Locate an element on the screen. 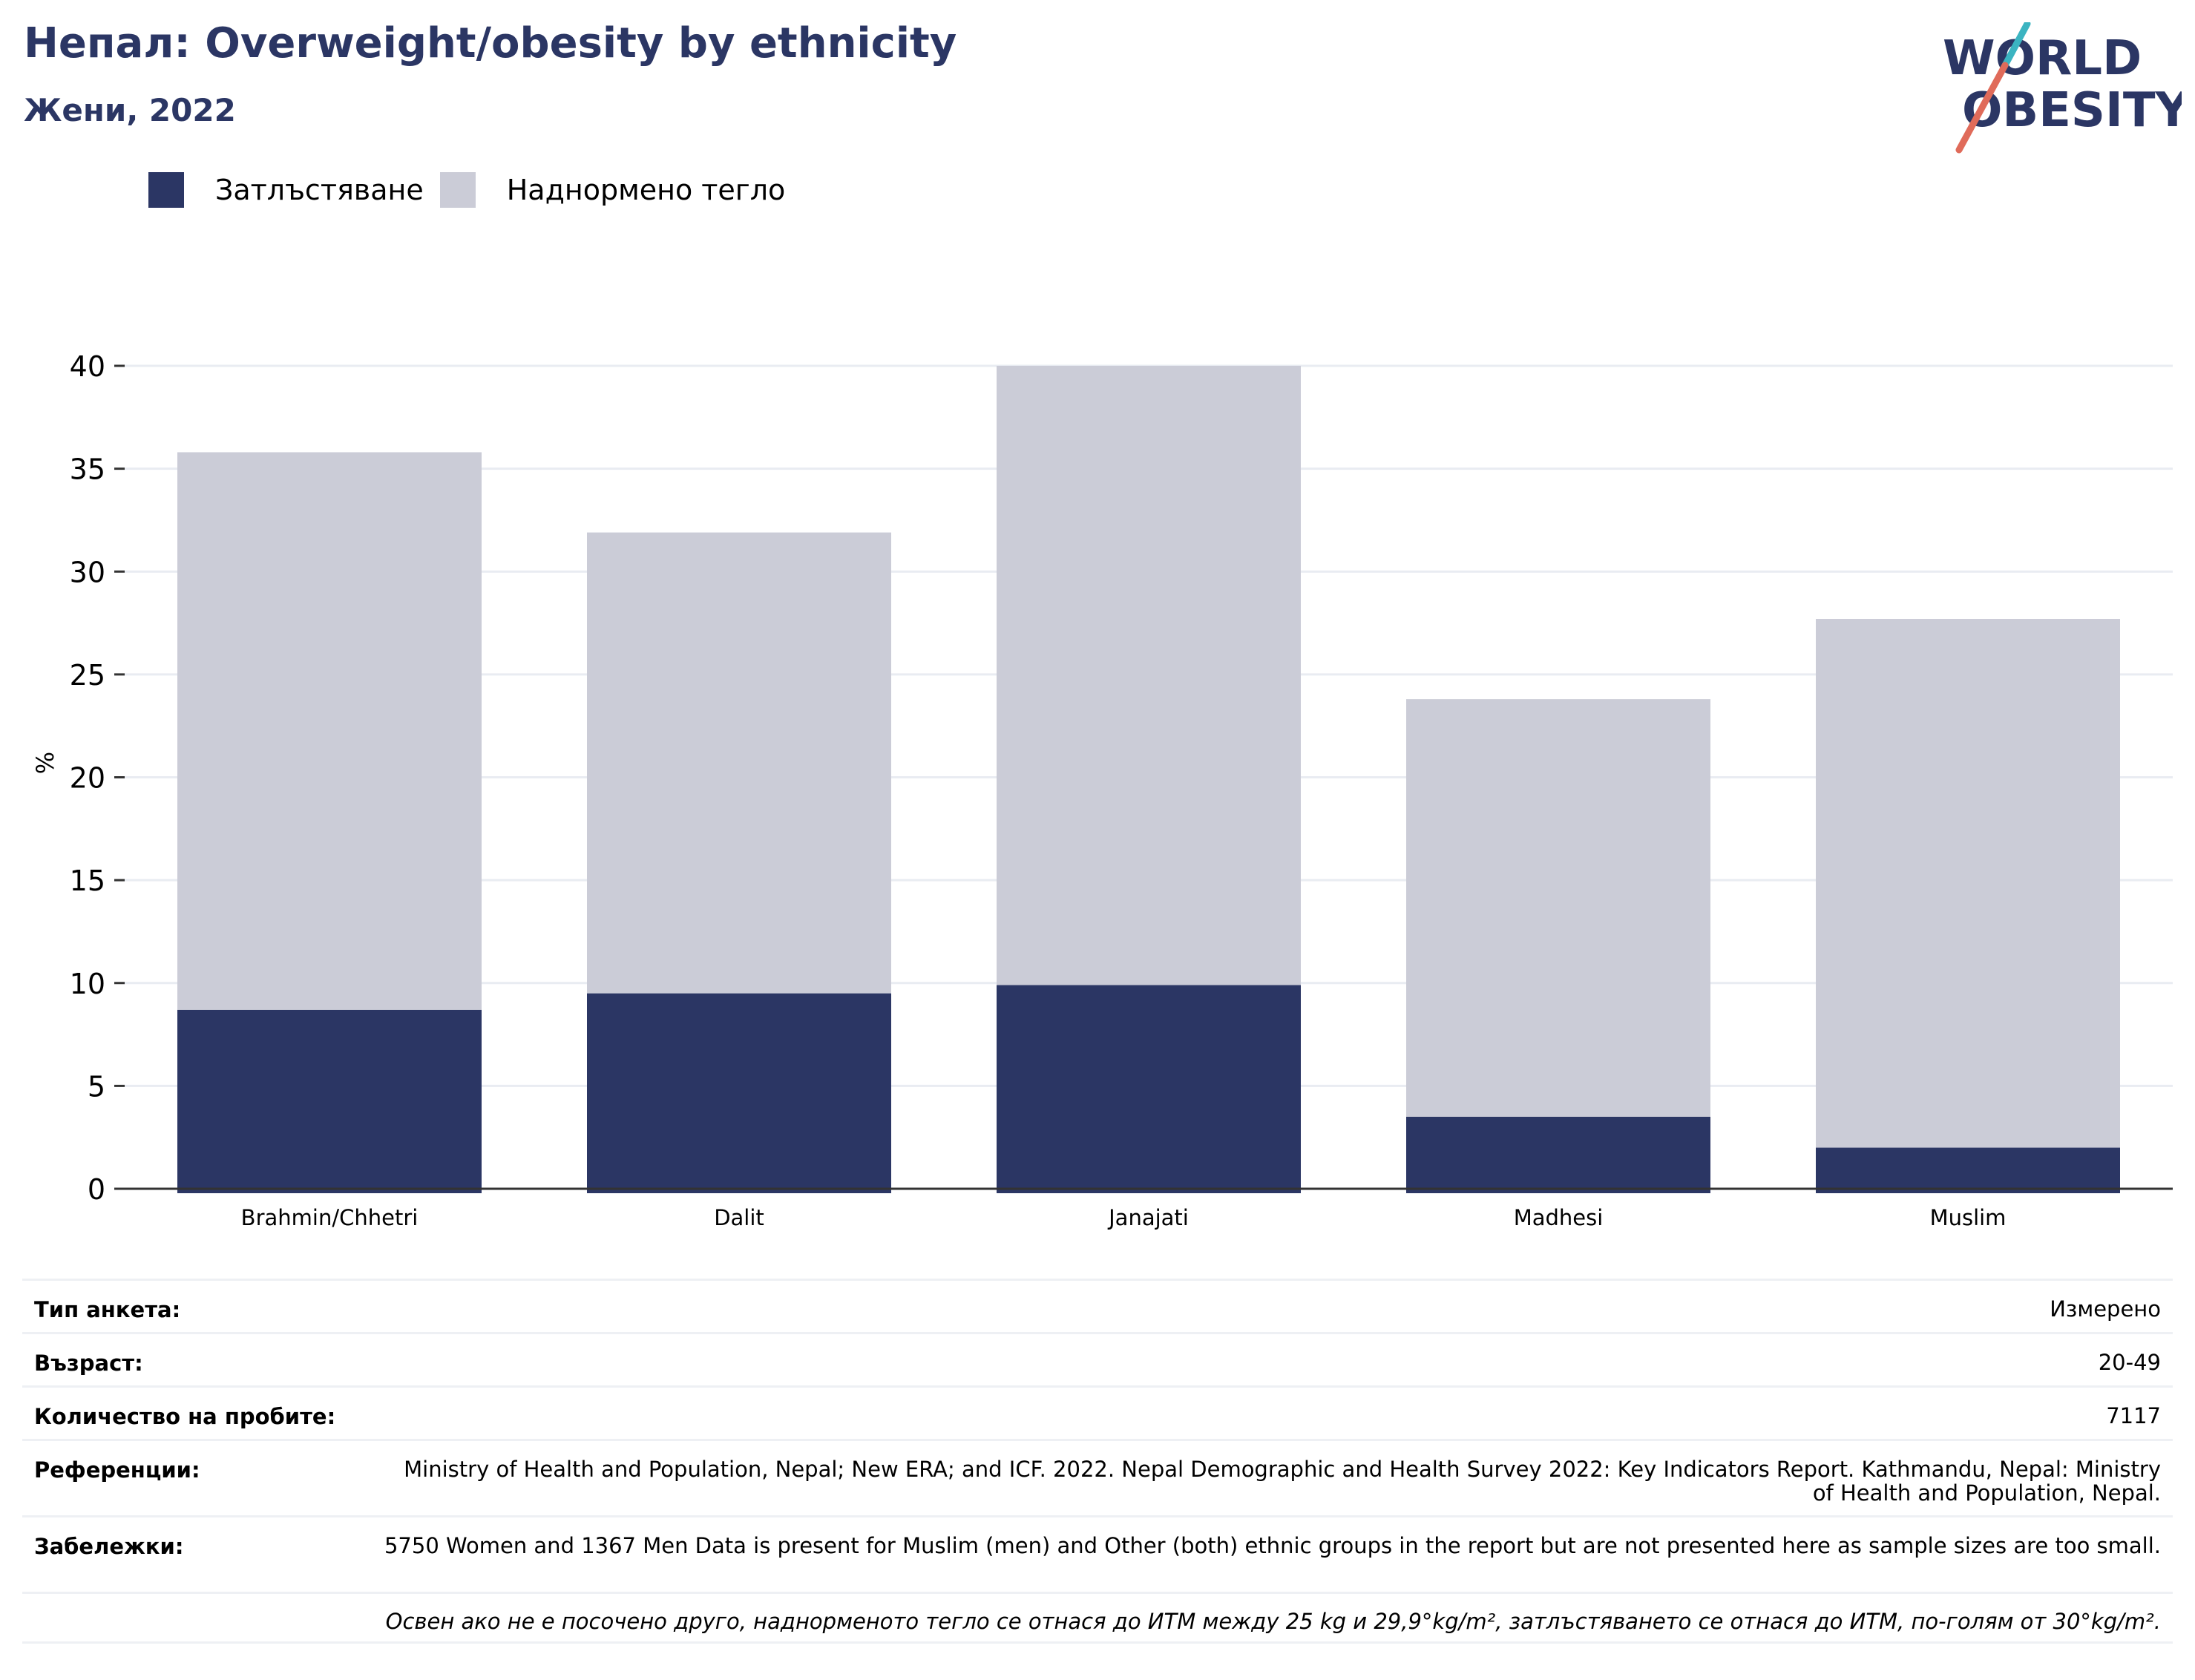 Image resolution: width=2195 pixels, height=1680 pixels. legend-swatch-obesity is located at coordinates (166, 190).